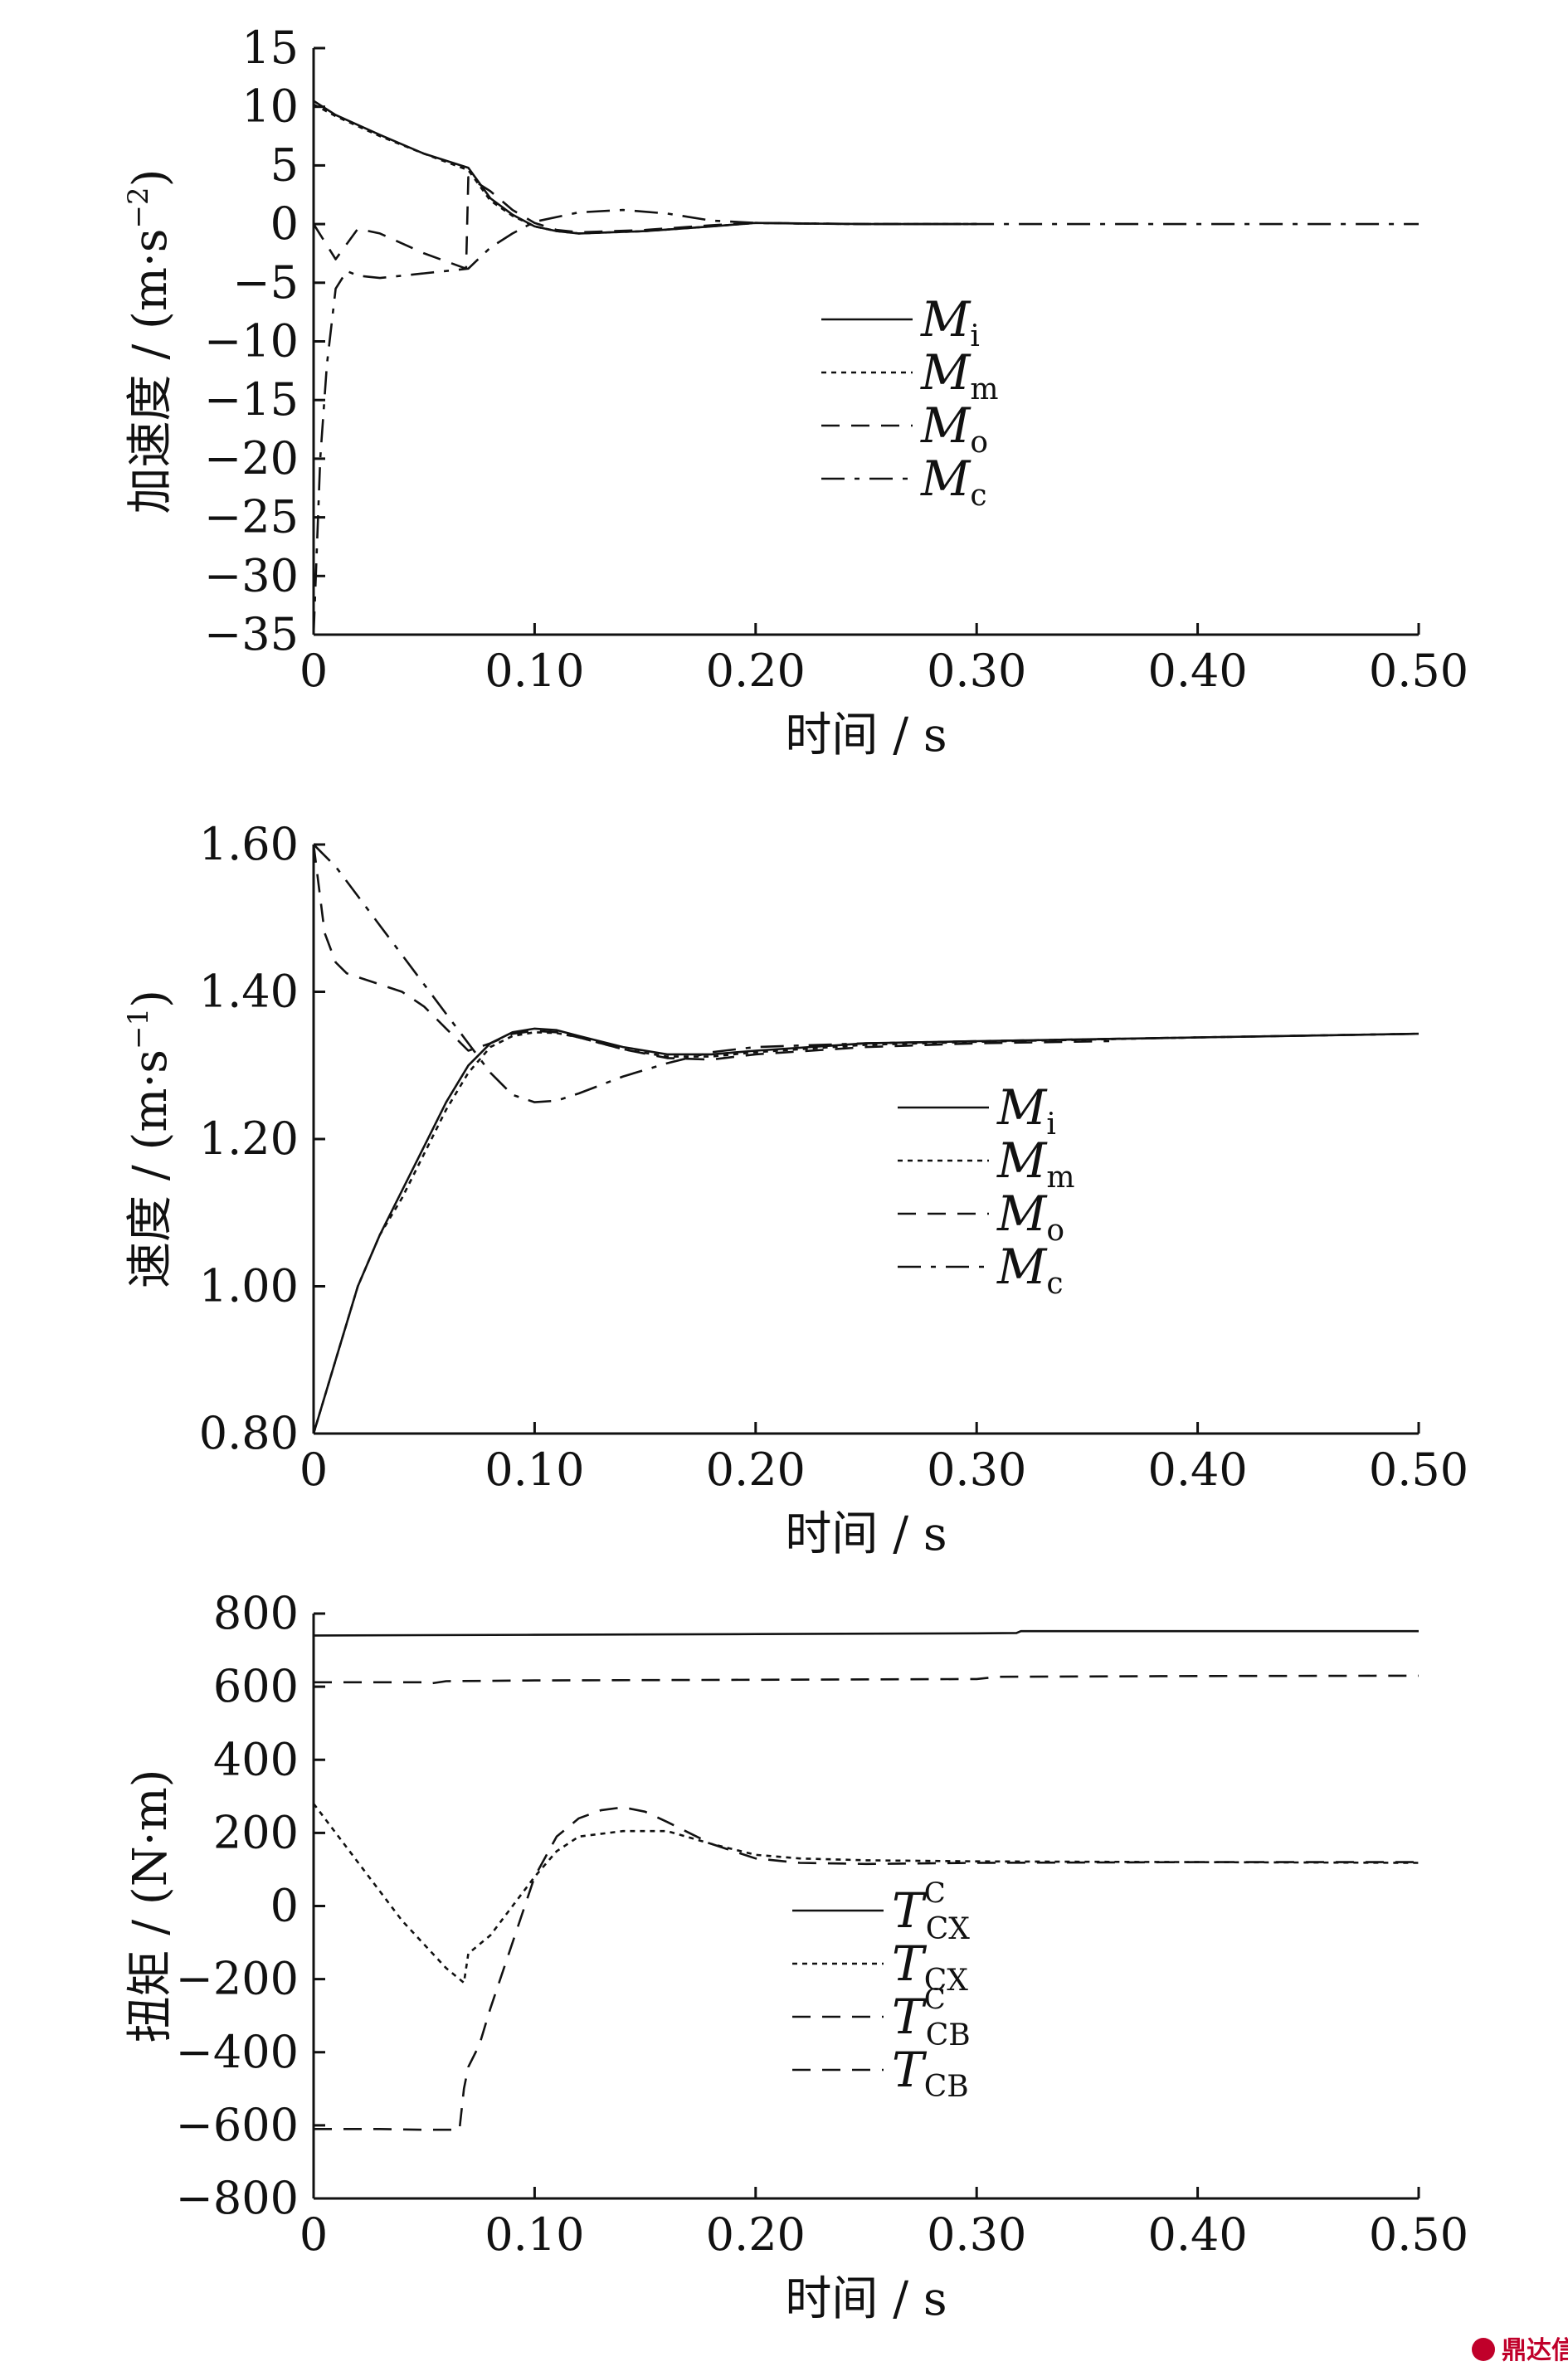 The height and width of the screenshot is (2371, 1568). I want to click on y-tick-label: 5, so click(284, 165).